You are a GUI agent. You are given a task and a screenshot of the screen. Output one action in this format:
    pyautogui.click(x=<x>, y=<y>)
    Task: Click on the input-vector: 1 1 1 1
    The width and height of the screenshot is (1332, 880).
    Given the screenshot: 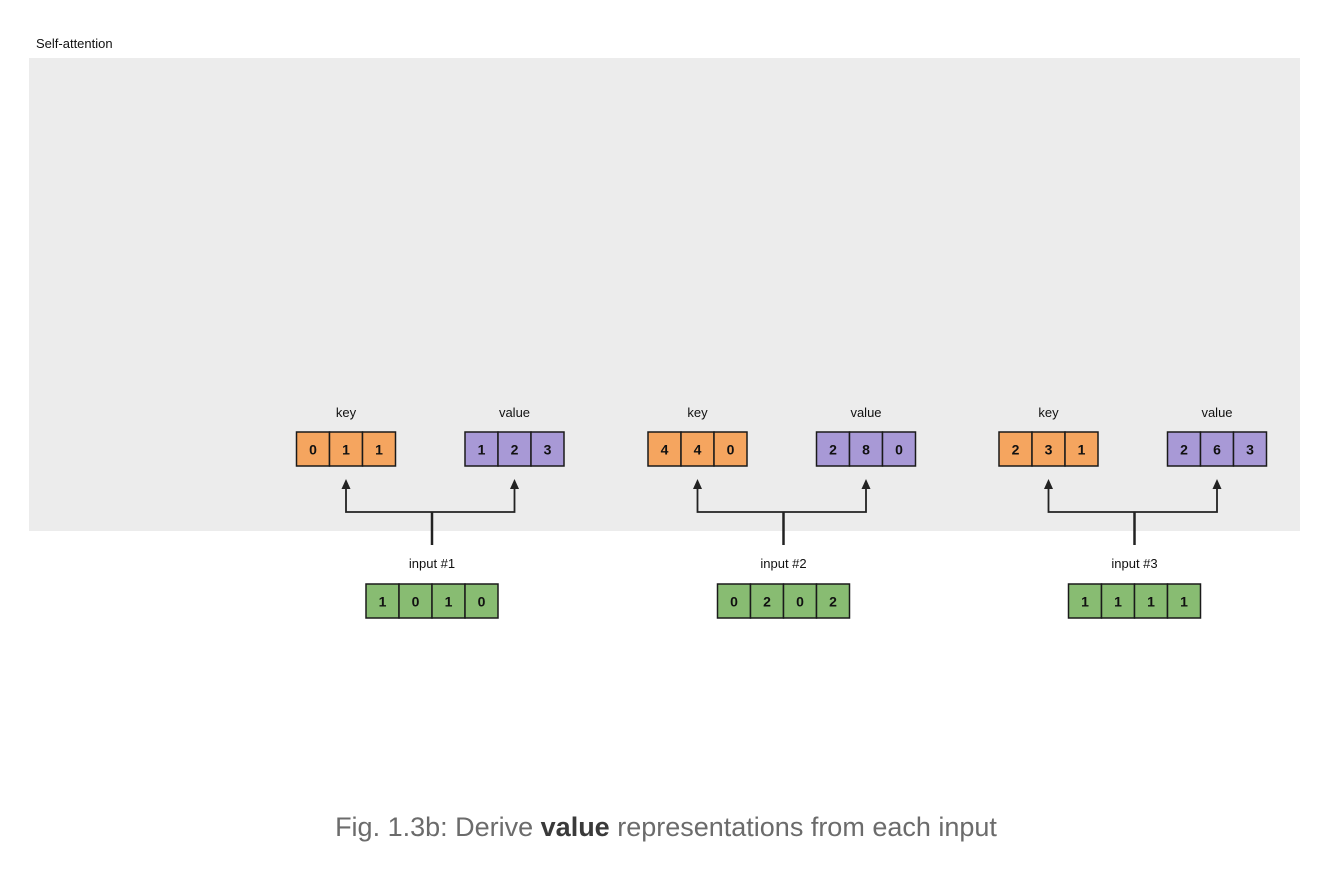 What is the action you would take?
    pyautogui.click(x=1134, y=601)
    